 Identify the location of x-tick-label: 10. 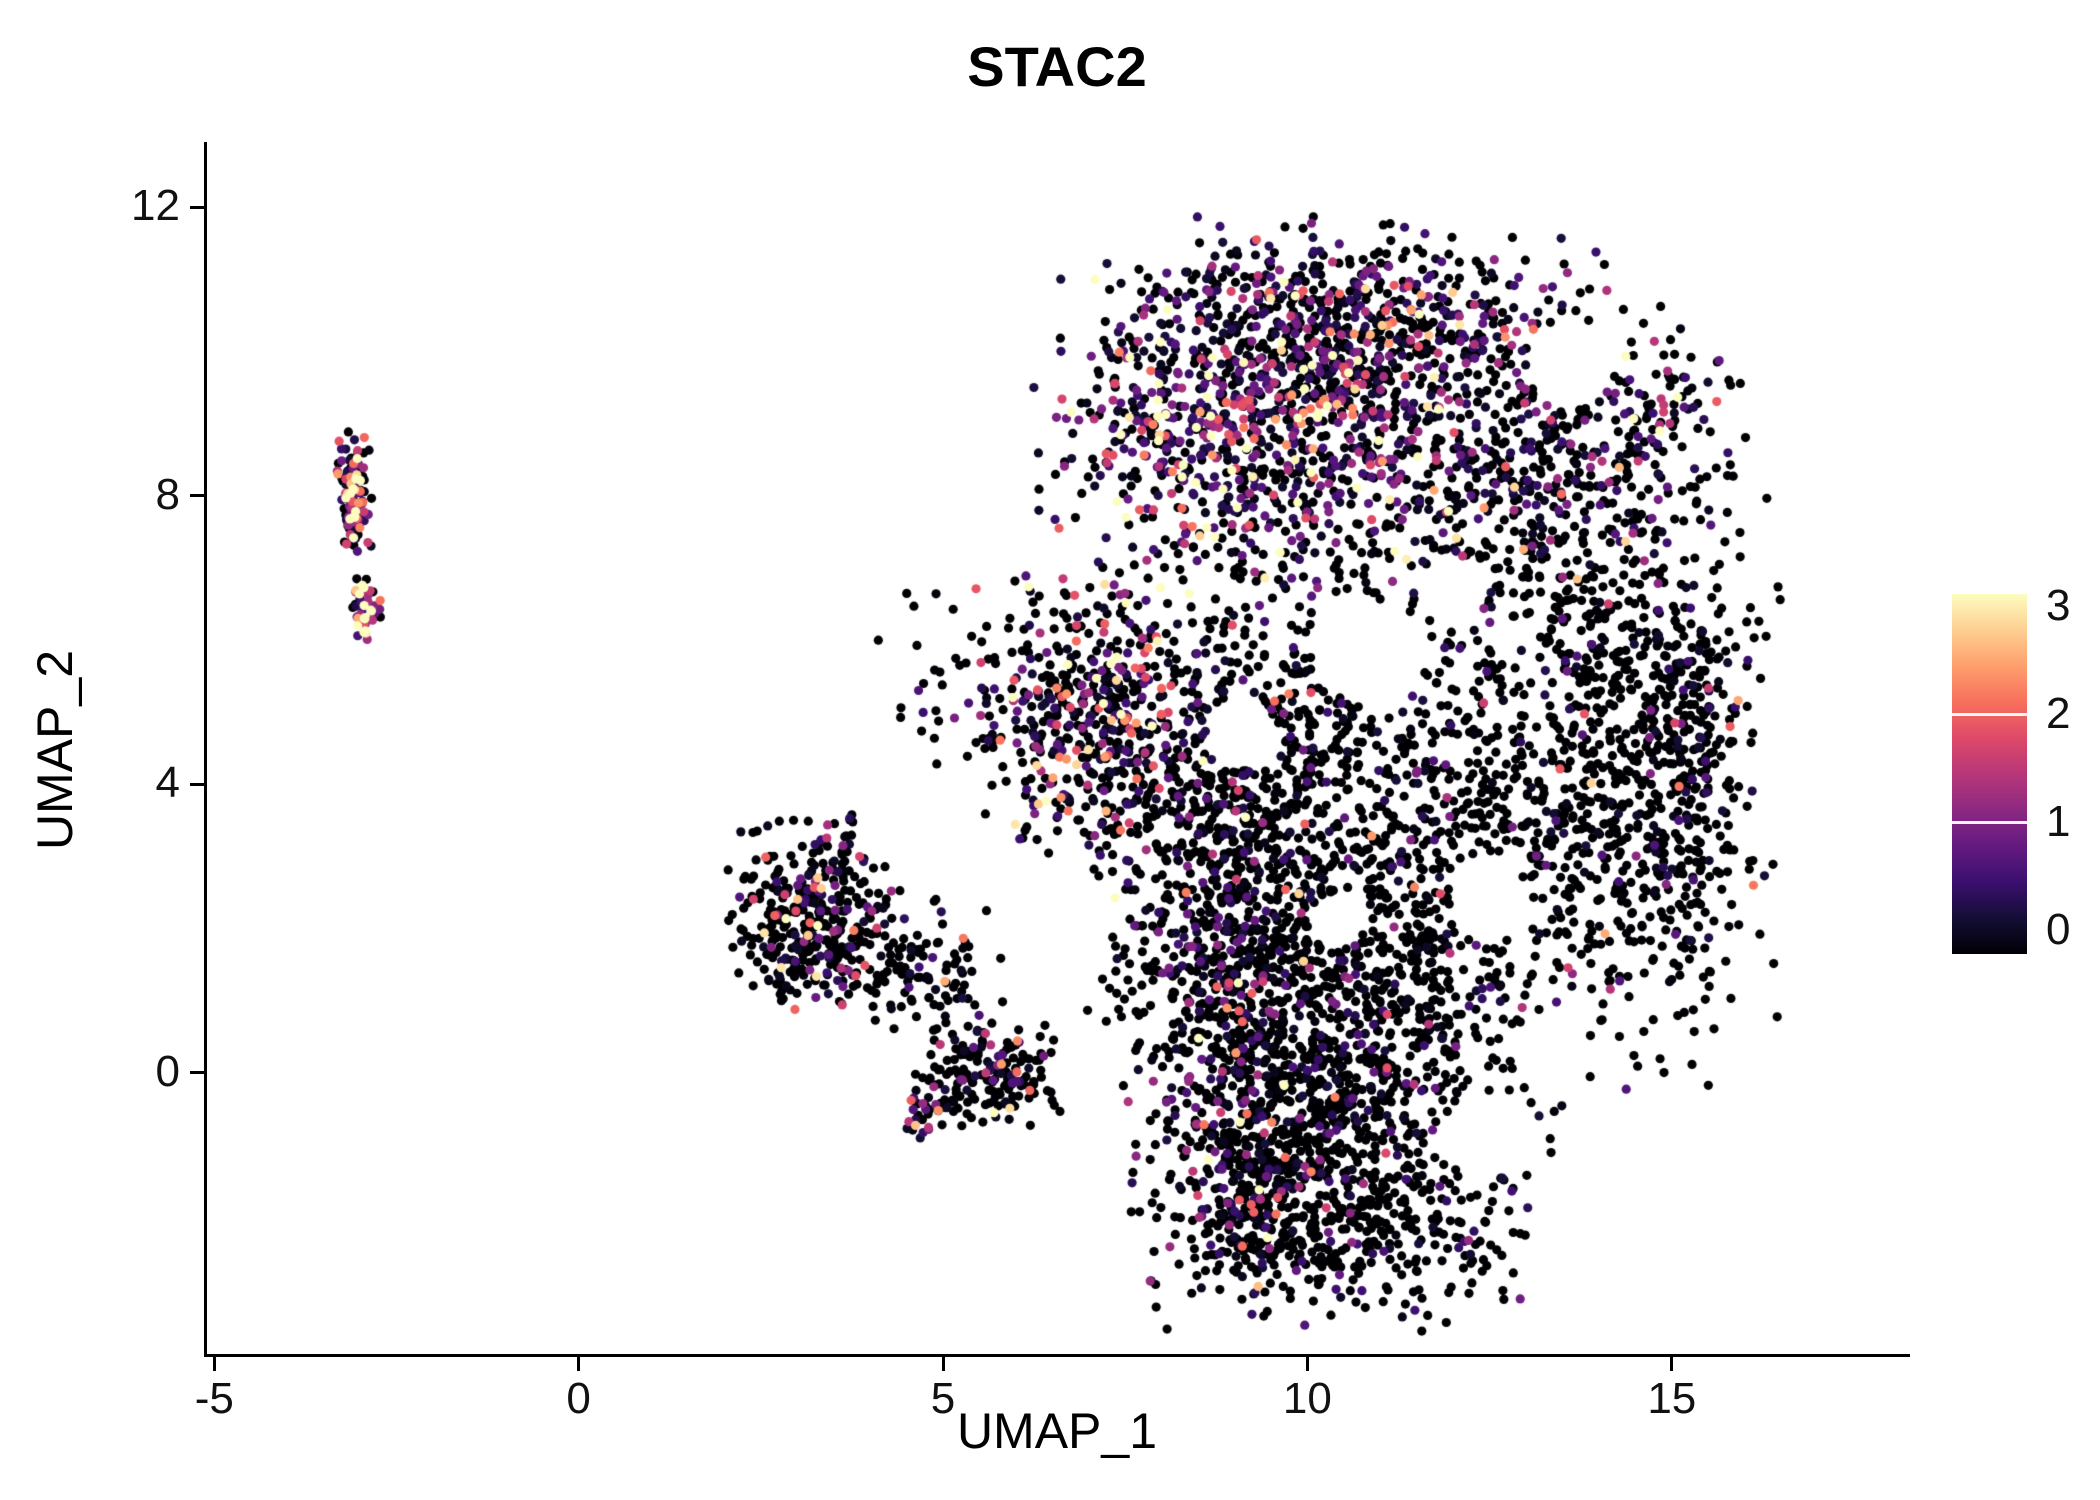
(1307, 1398).